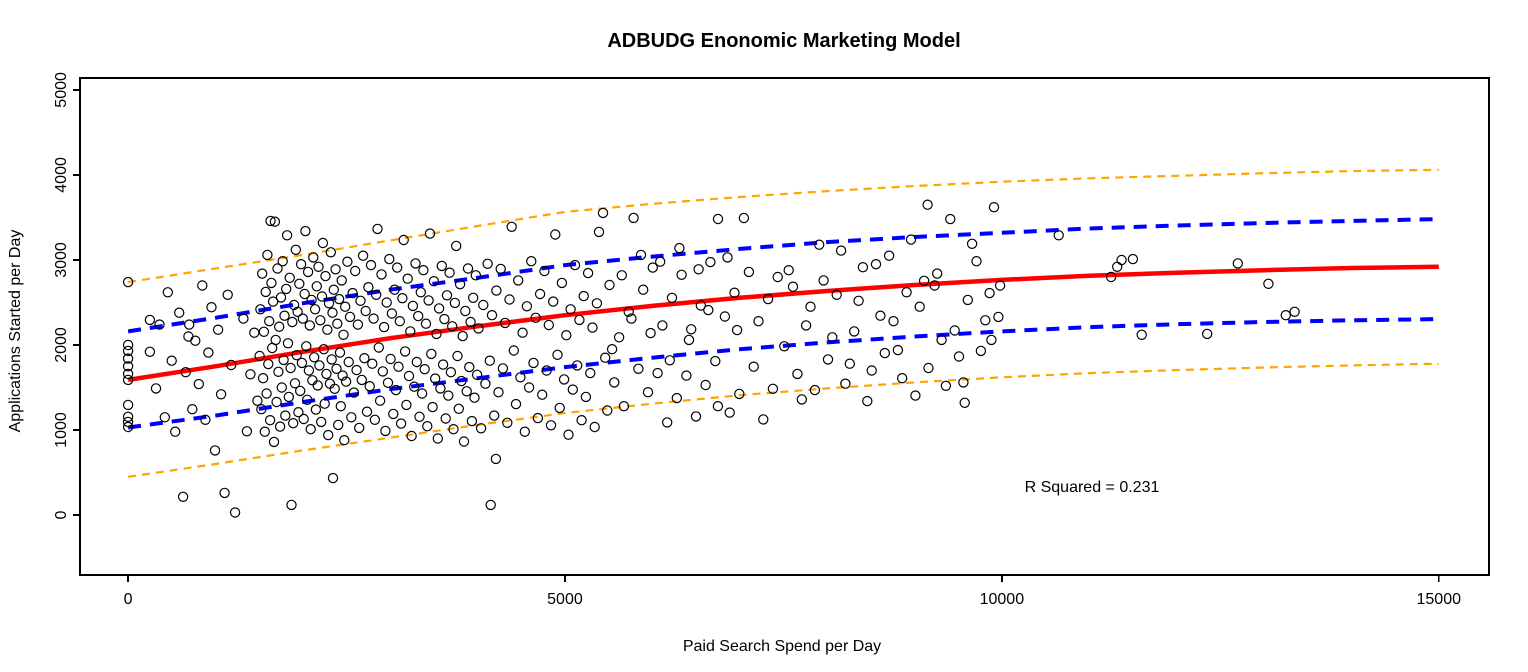 This screenshot has width=1528, height=672. I want to click on chart-title: ADBUDG Enonomic Marketing Model, so click(783, 41).